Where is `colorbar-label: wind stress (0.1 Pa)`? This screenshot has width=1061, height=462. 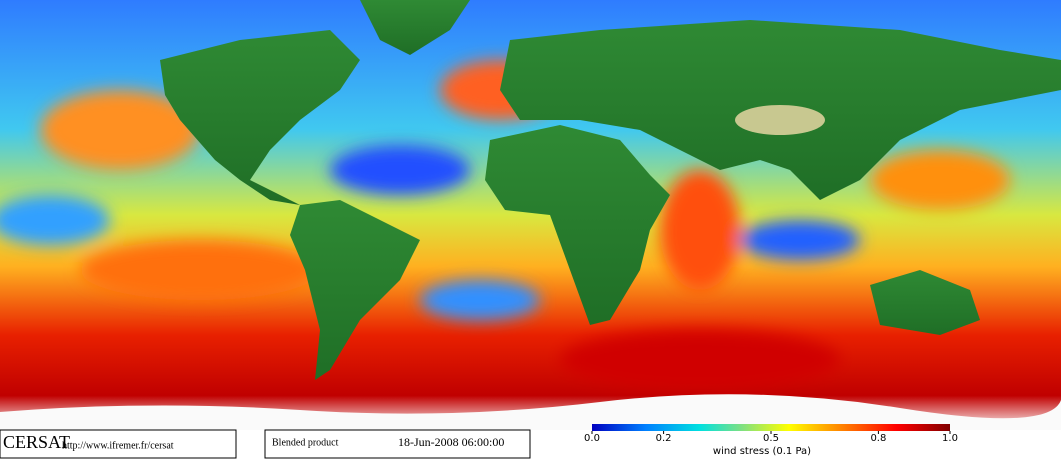
colorbar-label: wind stress (0.1 Pa) is located at coordinates (762, 451).